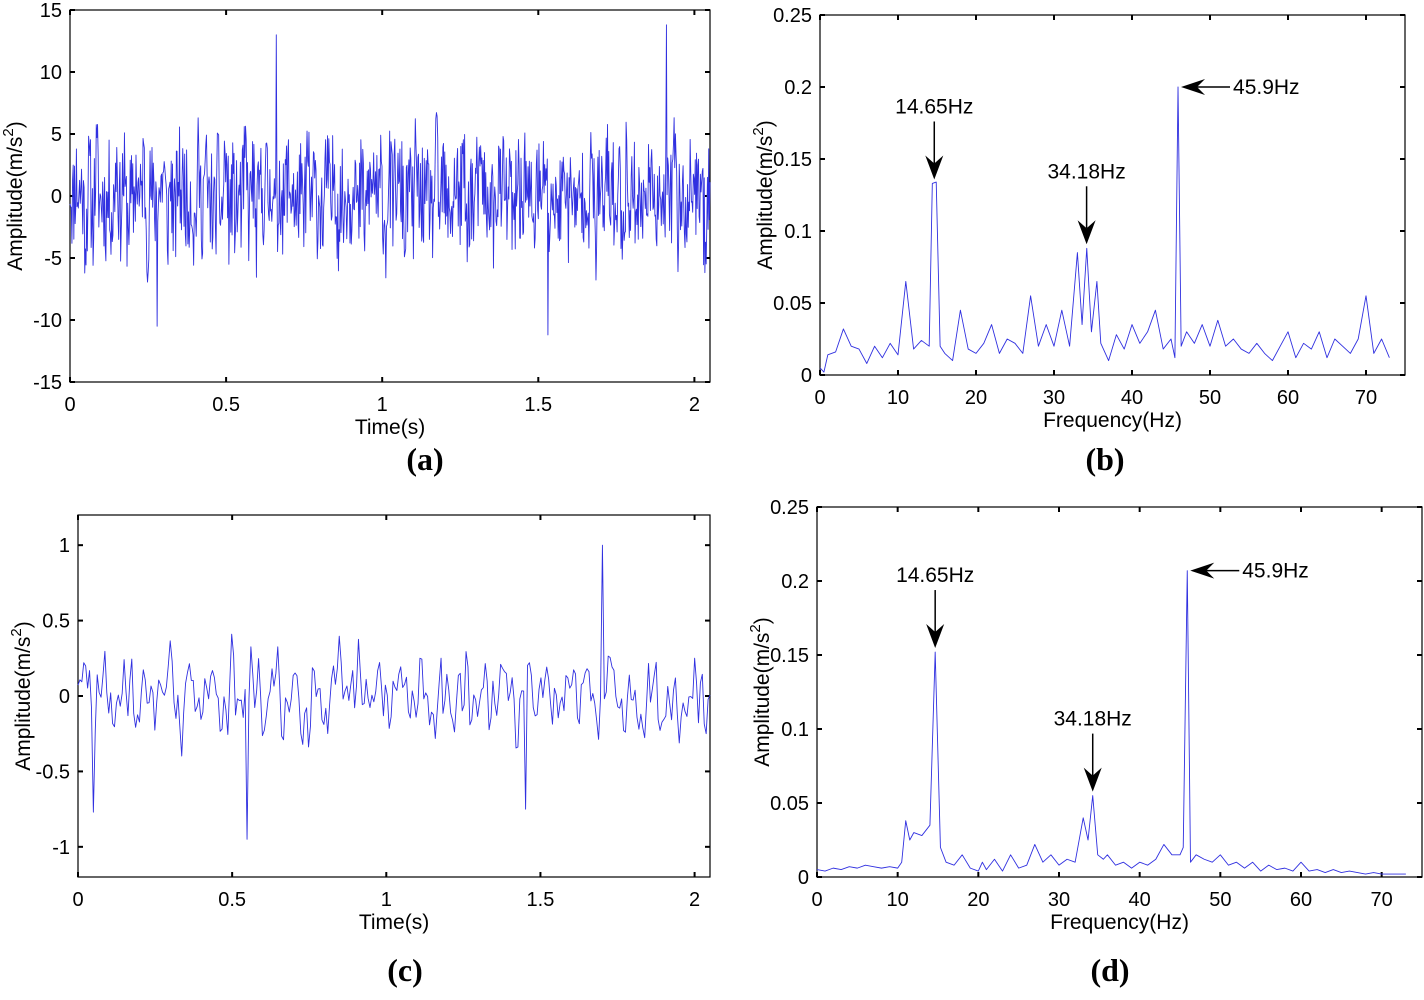  Describe the element at coordinates (56, 622) in the screenshot. I see `y-tick-label: 0.5` at that location.